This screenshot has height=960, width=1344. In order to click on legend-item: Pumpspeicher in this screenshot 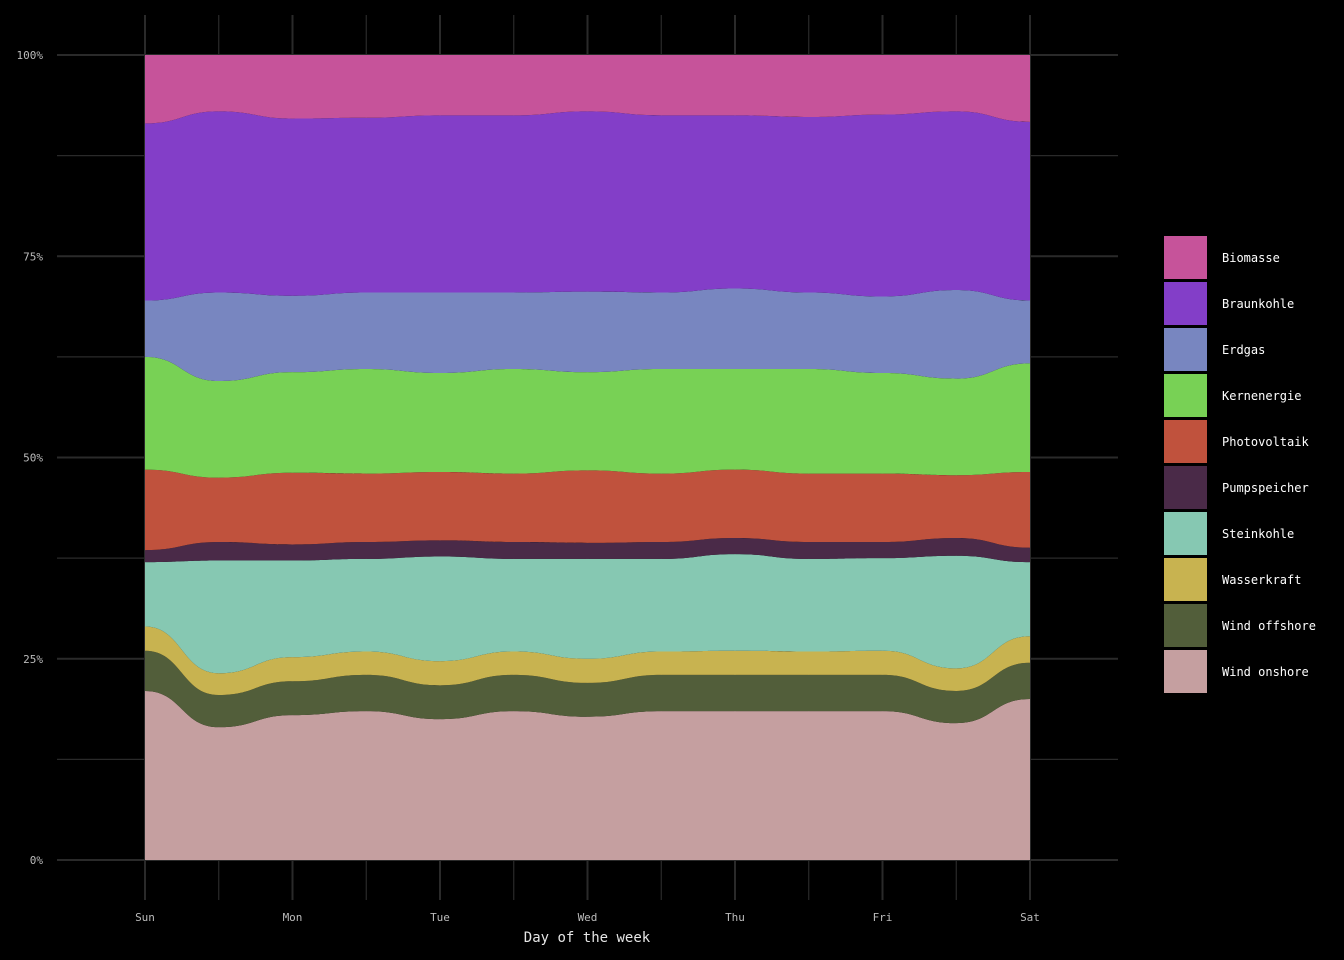, I will do `click(1236, 487)`.